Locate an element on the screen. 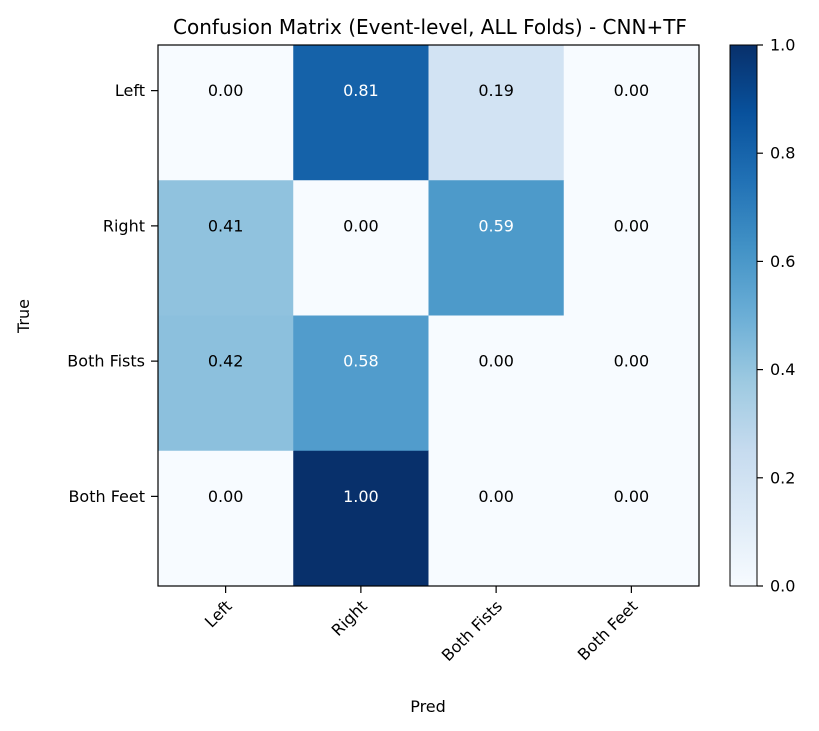 This screenshot has height=731, width=819. cell-value-label-3-2: 0.00 is located at coordinates (496, 496).